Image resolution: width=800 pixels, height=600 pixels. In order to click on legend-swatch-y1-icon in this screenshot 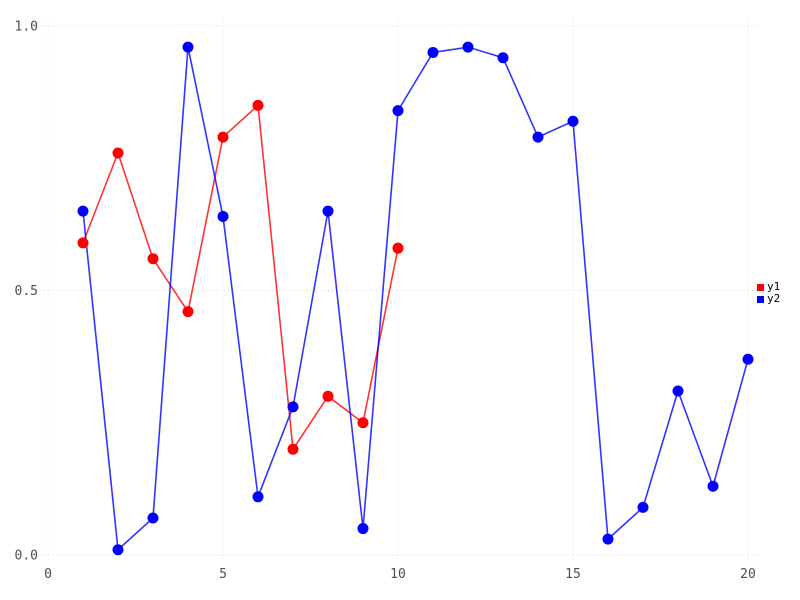, I will do `click(760, 287)`.